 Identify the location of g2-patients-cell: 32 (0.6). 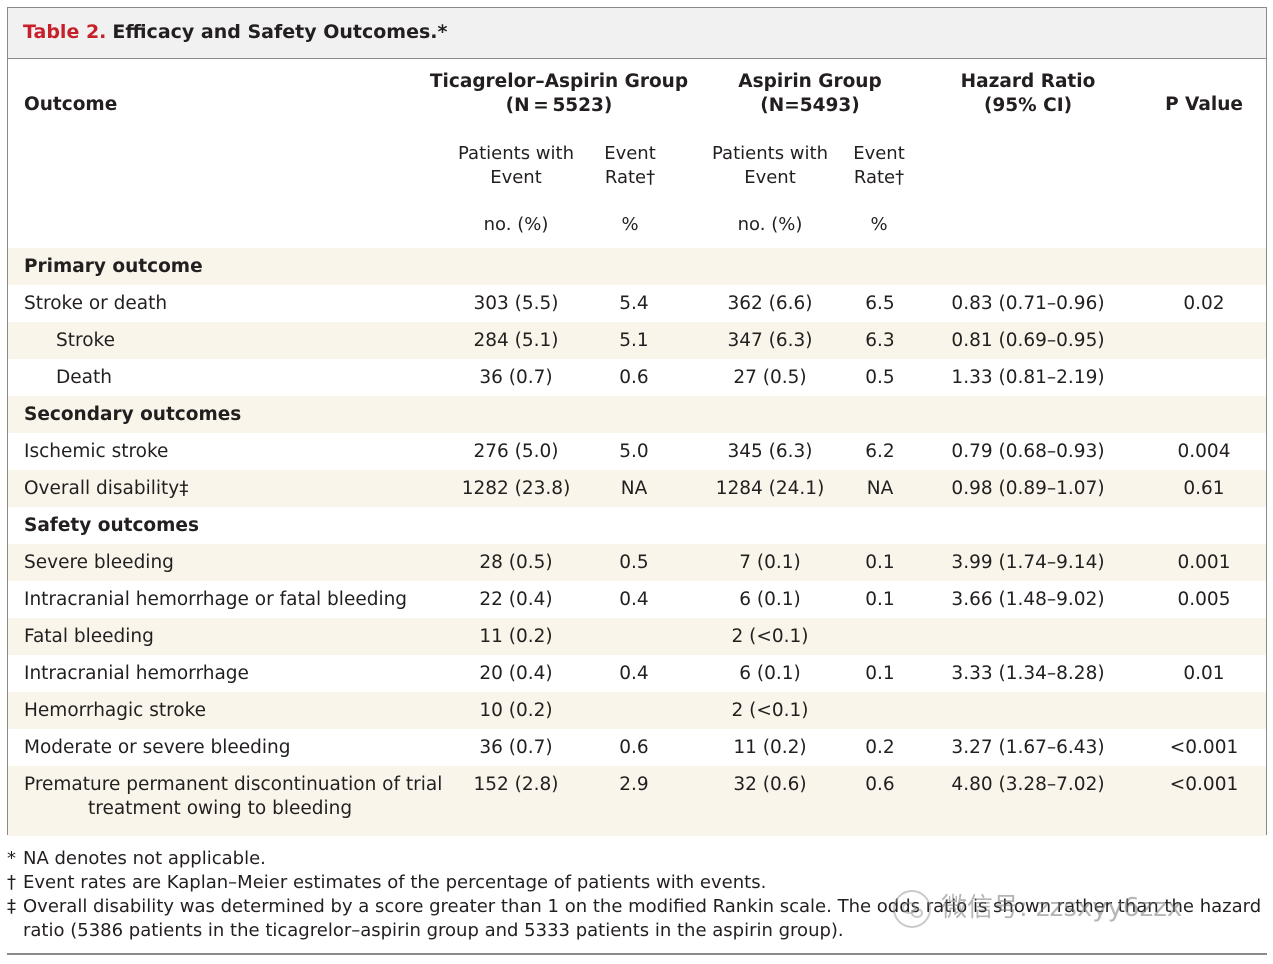
(770, 784).